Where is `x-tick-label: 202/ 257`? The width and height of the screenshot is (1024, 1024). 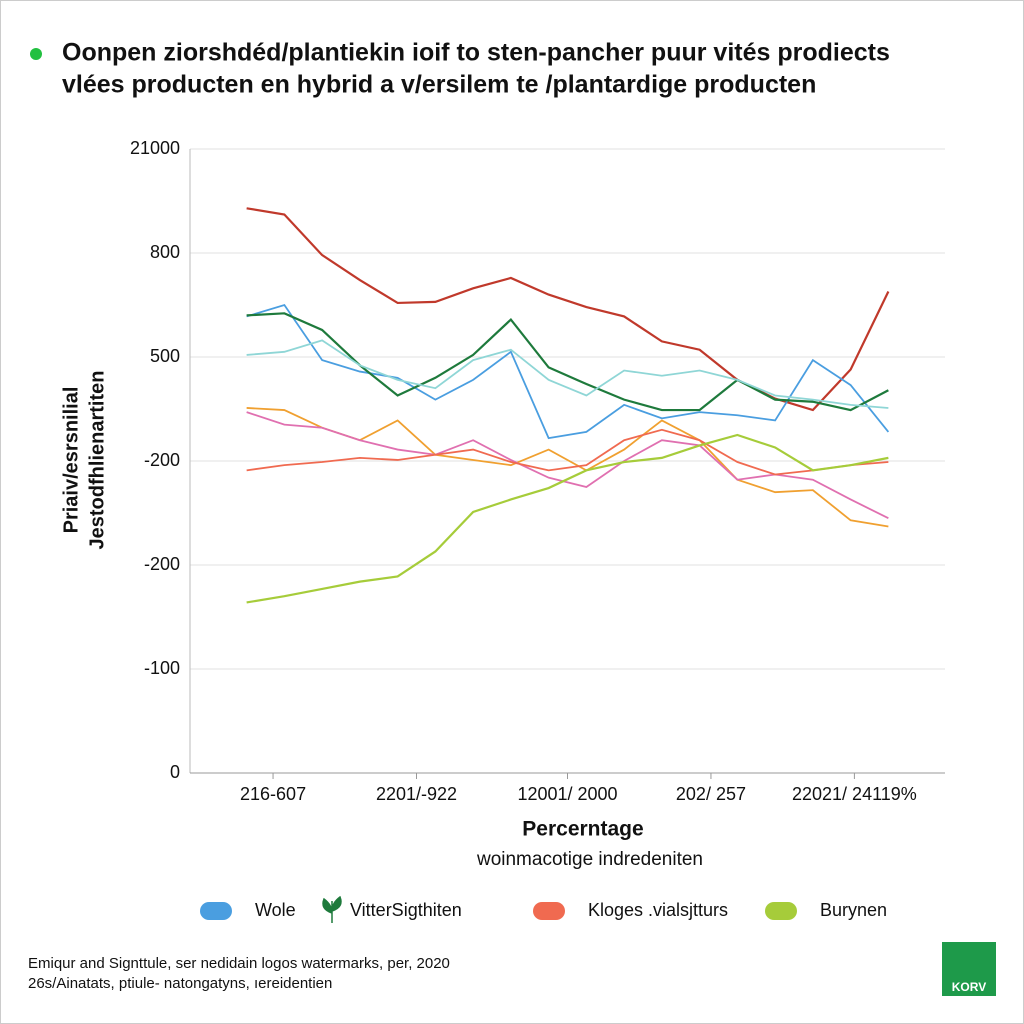 x-tick-label: 202/ 257 is located at coordinates (711, 794).